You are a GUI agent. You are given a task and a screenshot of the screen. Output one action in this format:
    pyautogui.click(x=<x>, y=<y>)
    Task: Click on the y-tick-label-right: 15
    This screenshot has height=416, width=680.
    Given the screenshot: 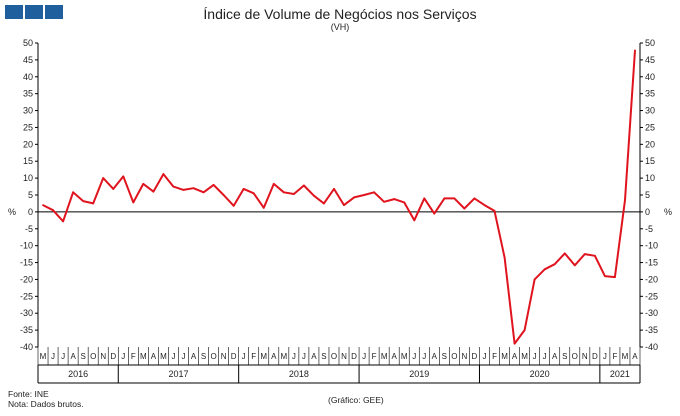 What is the action you would take?
    pyautogui.click(x=650, y=161)
    